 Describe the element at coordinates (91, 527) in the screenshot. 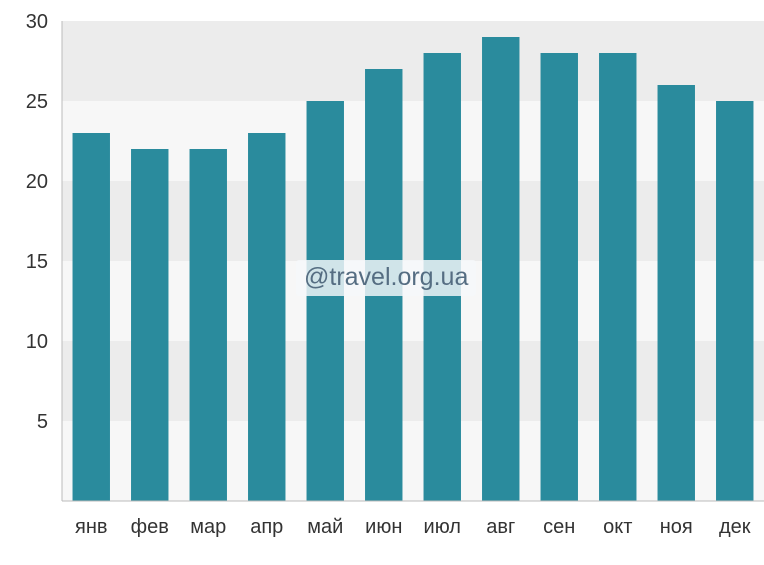

I see `x-category-label: янв` at that location.